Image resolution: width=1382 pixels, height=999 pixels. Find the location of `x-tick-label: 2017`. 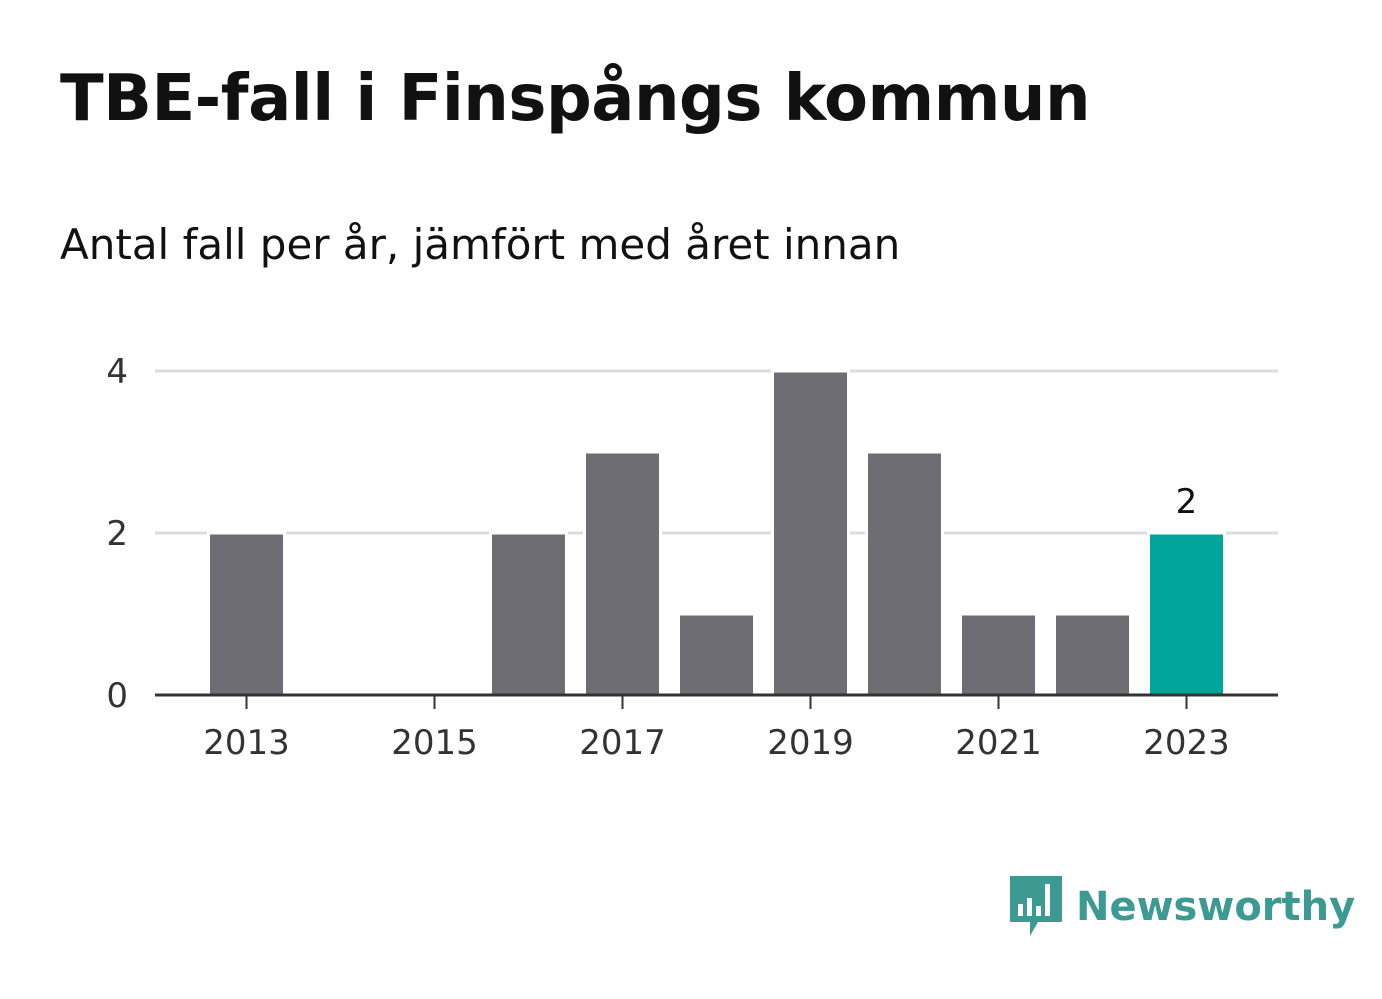

x-tick-label: 2017 is located at coordinates (622, 743).